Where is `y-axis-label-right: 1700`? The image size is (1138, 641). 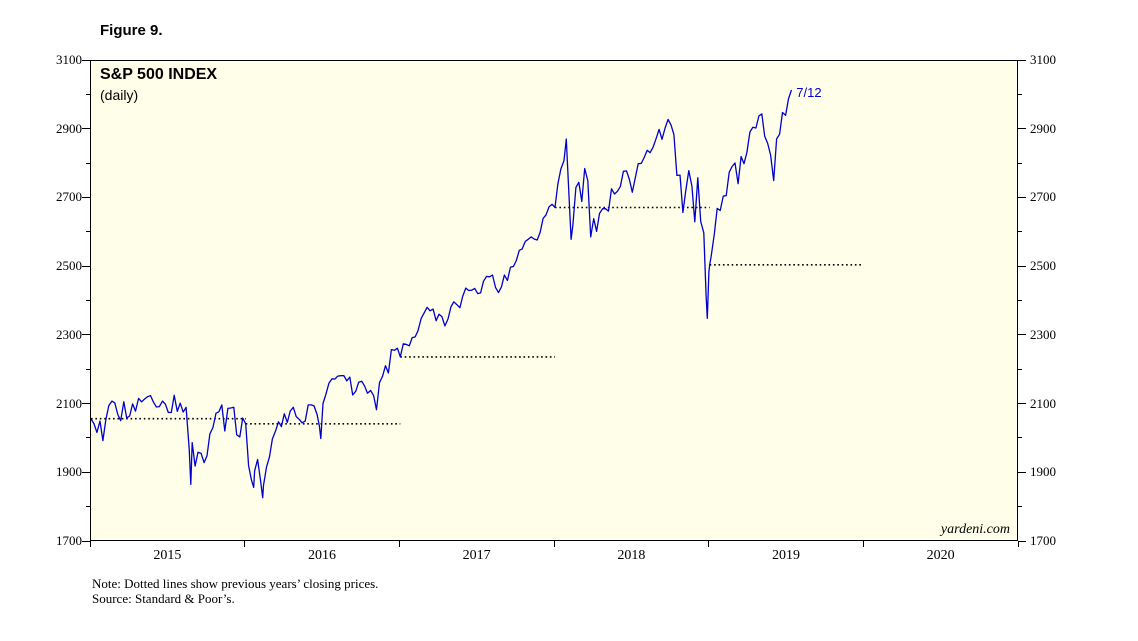
y-axis-label-right: 1700 is located at coordinates (1043, 540).